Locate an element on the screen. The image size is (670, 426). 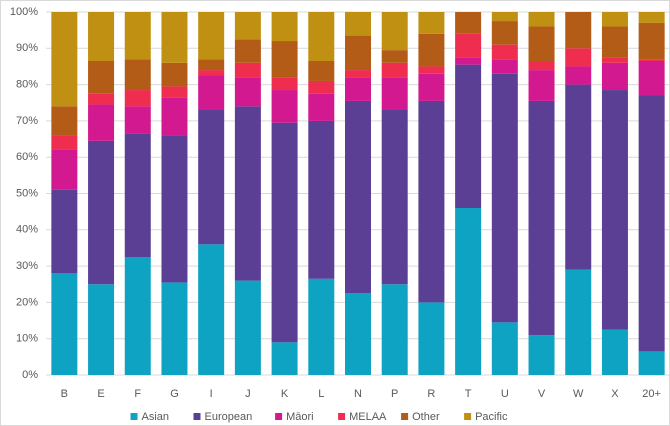
y-tick-label: 40% is located at coordinates (27, 230).